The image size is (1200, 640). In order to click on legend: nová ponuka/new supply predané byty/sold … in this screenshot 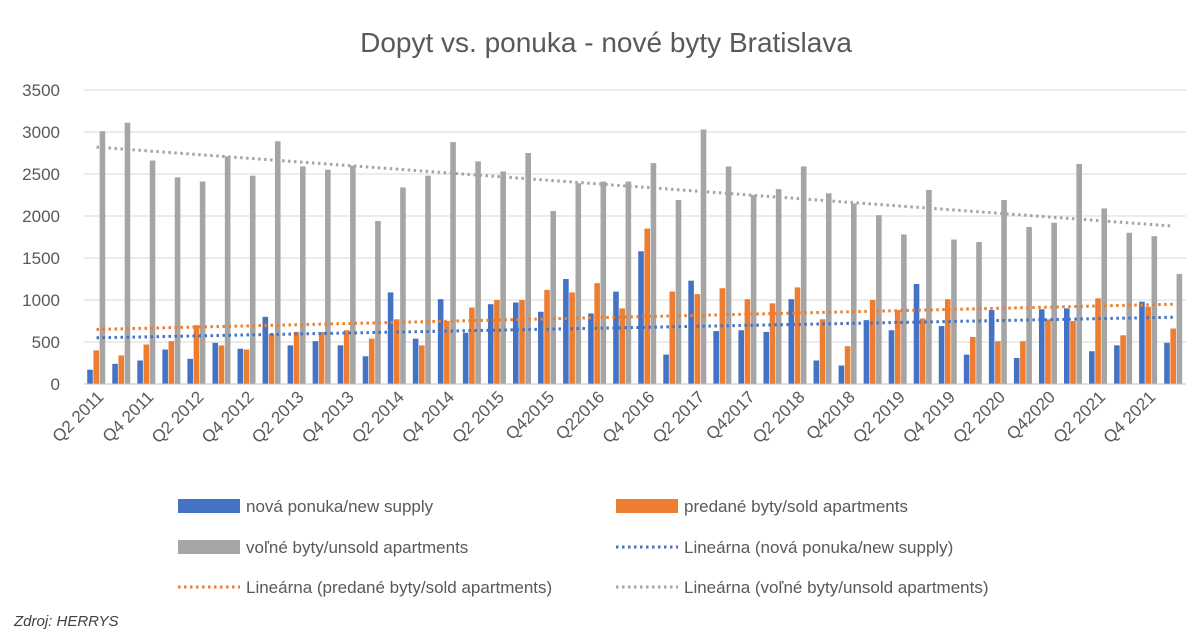, I will do `click(583, 547)`.